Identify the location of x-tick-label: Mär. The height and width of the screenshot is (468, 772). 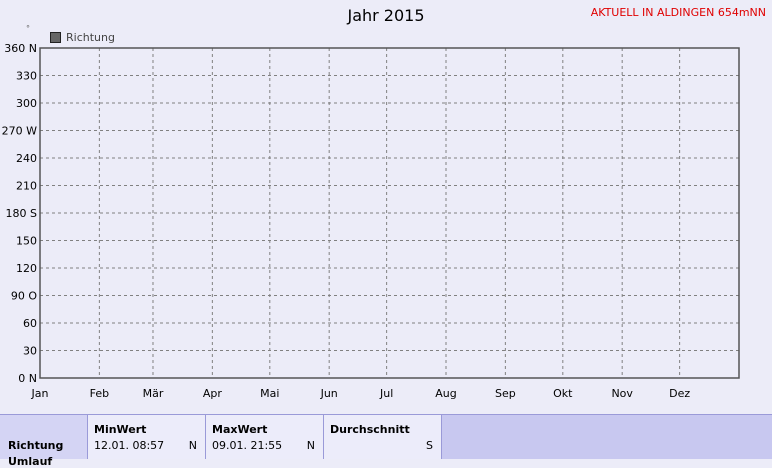
(153, 393).